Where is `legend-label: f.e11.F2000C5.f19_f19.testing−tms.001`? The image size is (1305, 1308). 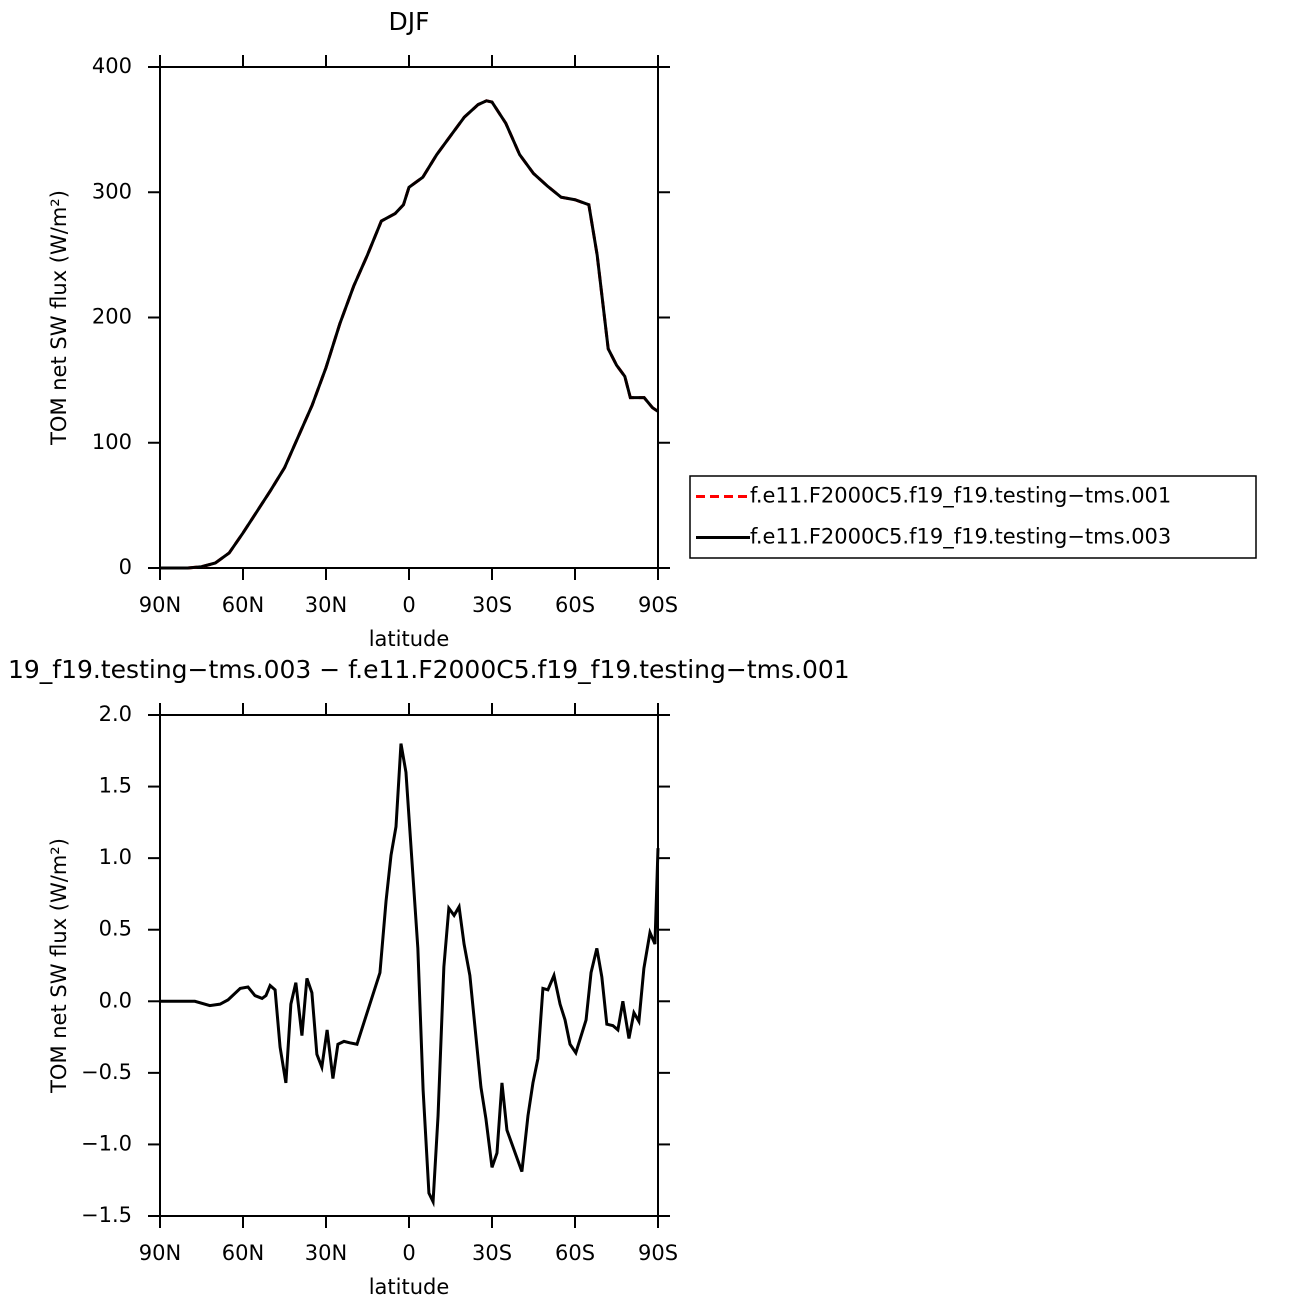 legend-label: f.e11.F2000C5.f19_f19.testing−tms.001 is located at coordinates (960, 496).